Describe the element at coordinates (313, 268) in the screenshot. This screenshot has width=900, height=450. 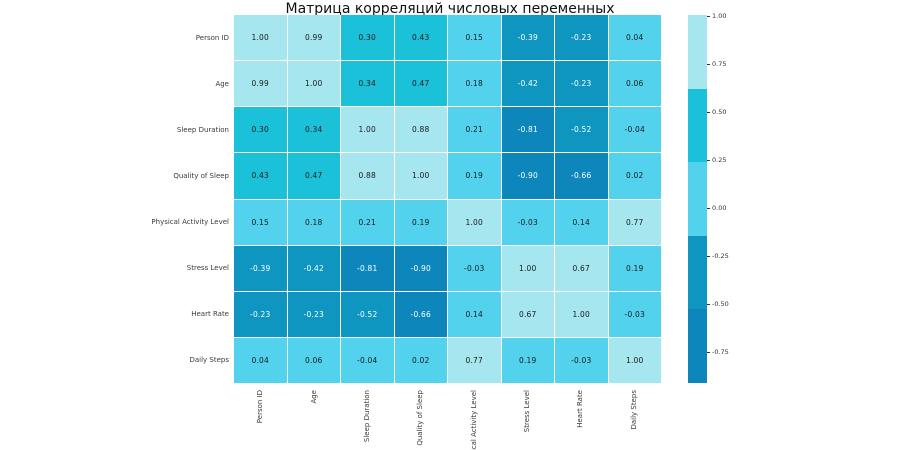
I see `heatmap-cell: -0.42` at that location.